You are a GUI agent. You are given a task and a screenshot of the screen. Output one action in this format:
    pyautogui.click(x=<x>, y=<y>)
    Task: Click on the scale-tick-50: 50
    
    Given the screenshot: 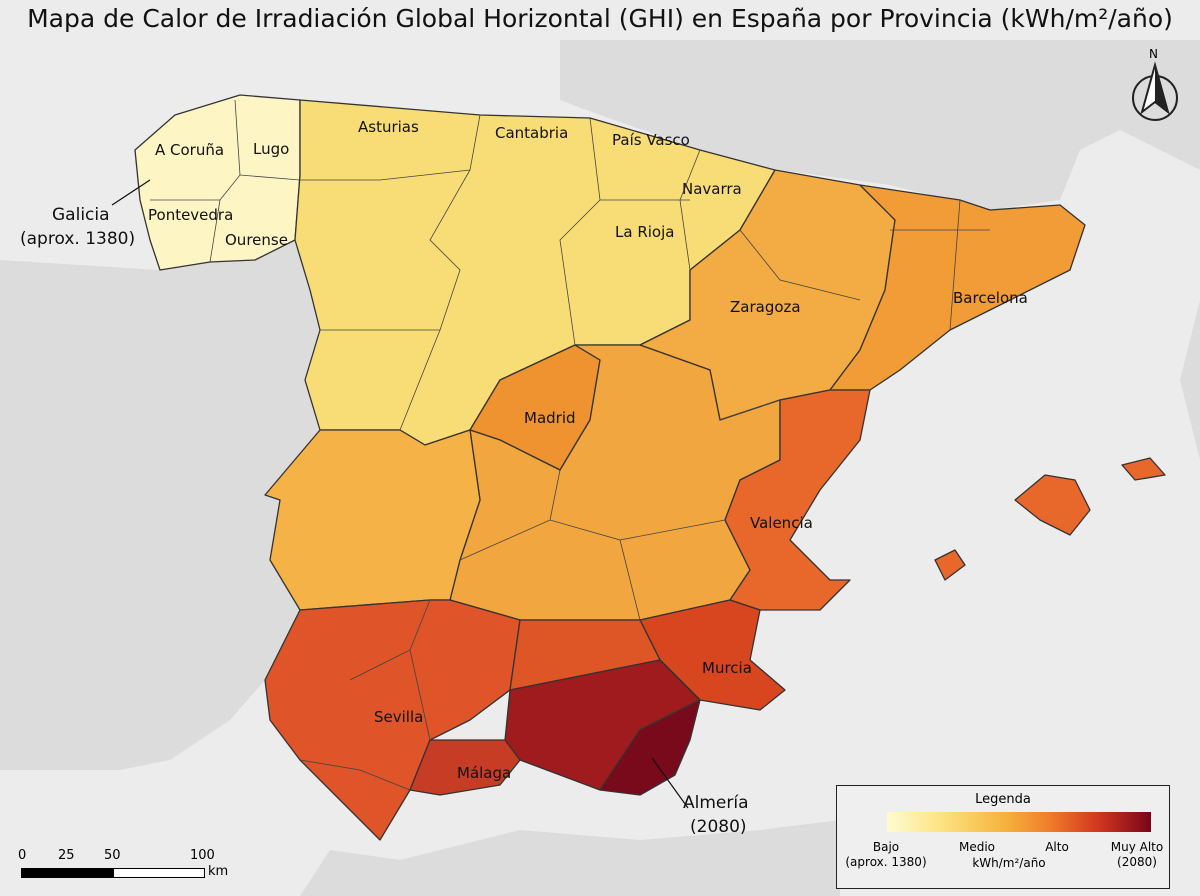 What is the action you would take?
    pyautogui.click(x=112, y=855)
    